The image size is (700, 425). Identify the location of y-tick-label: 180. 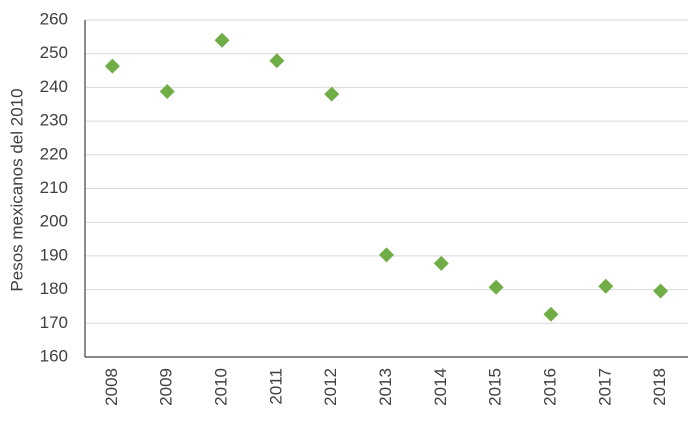
(54, 288).